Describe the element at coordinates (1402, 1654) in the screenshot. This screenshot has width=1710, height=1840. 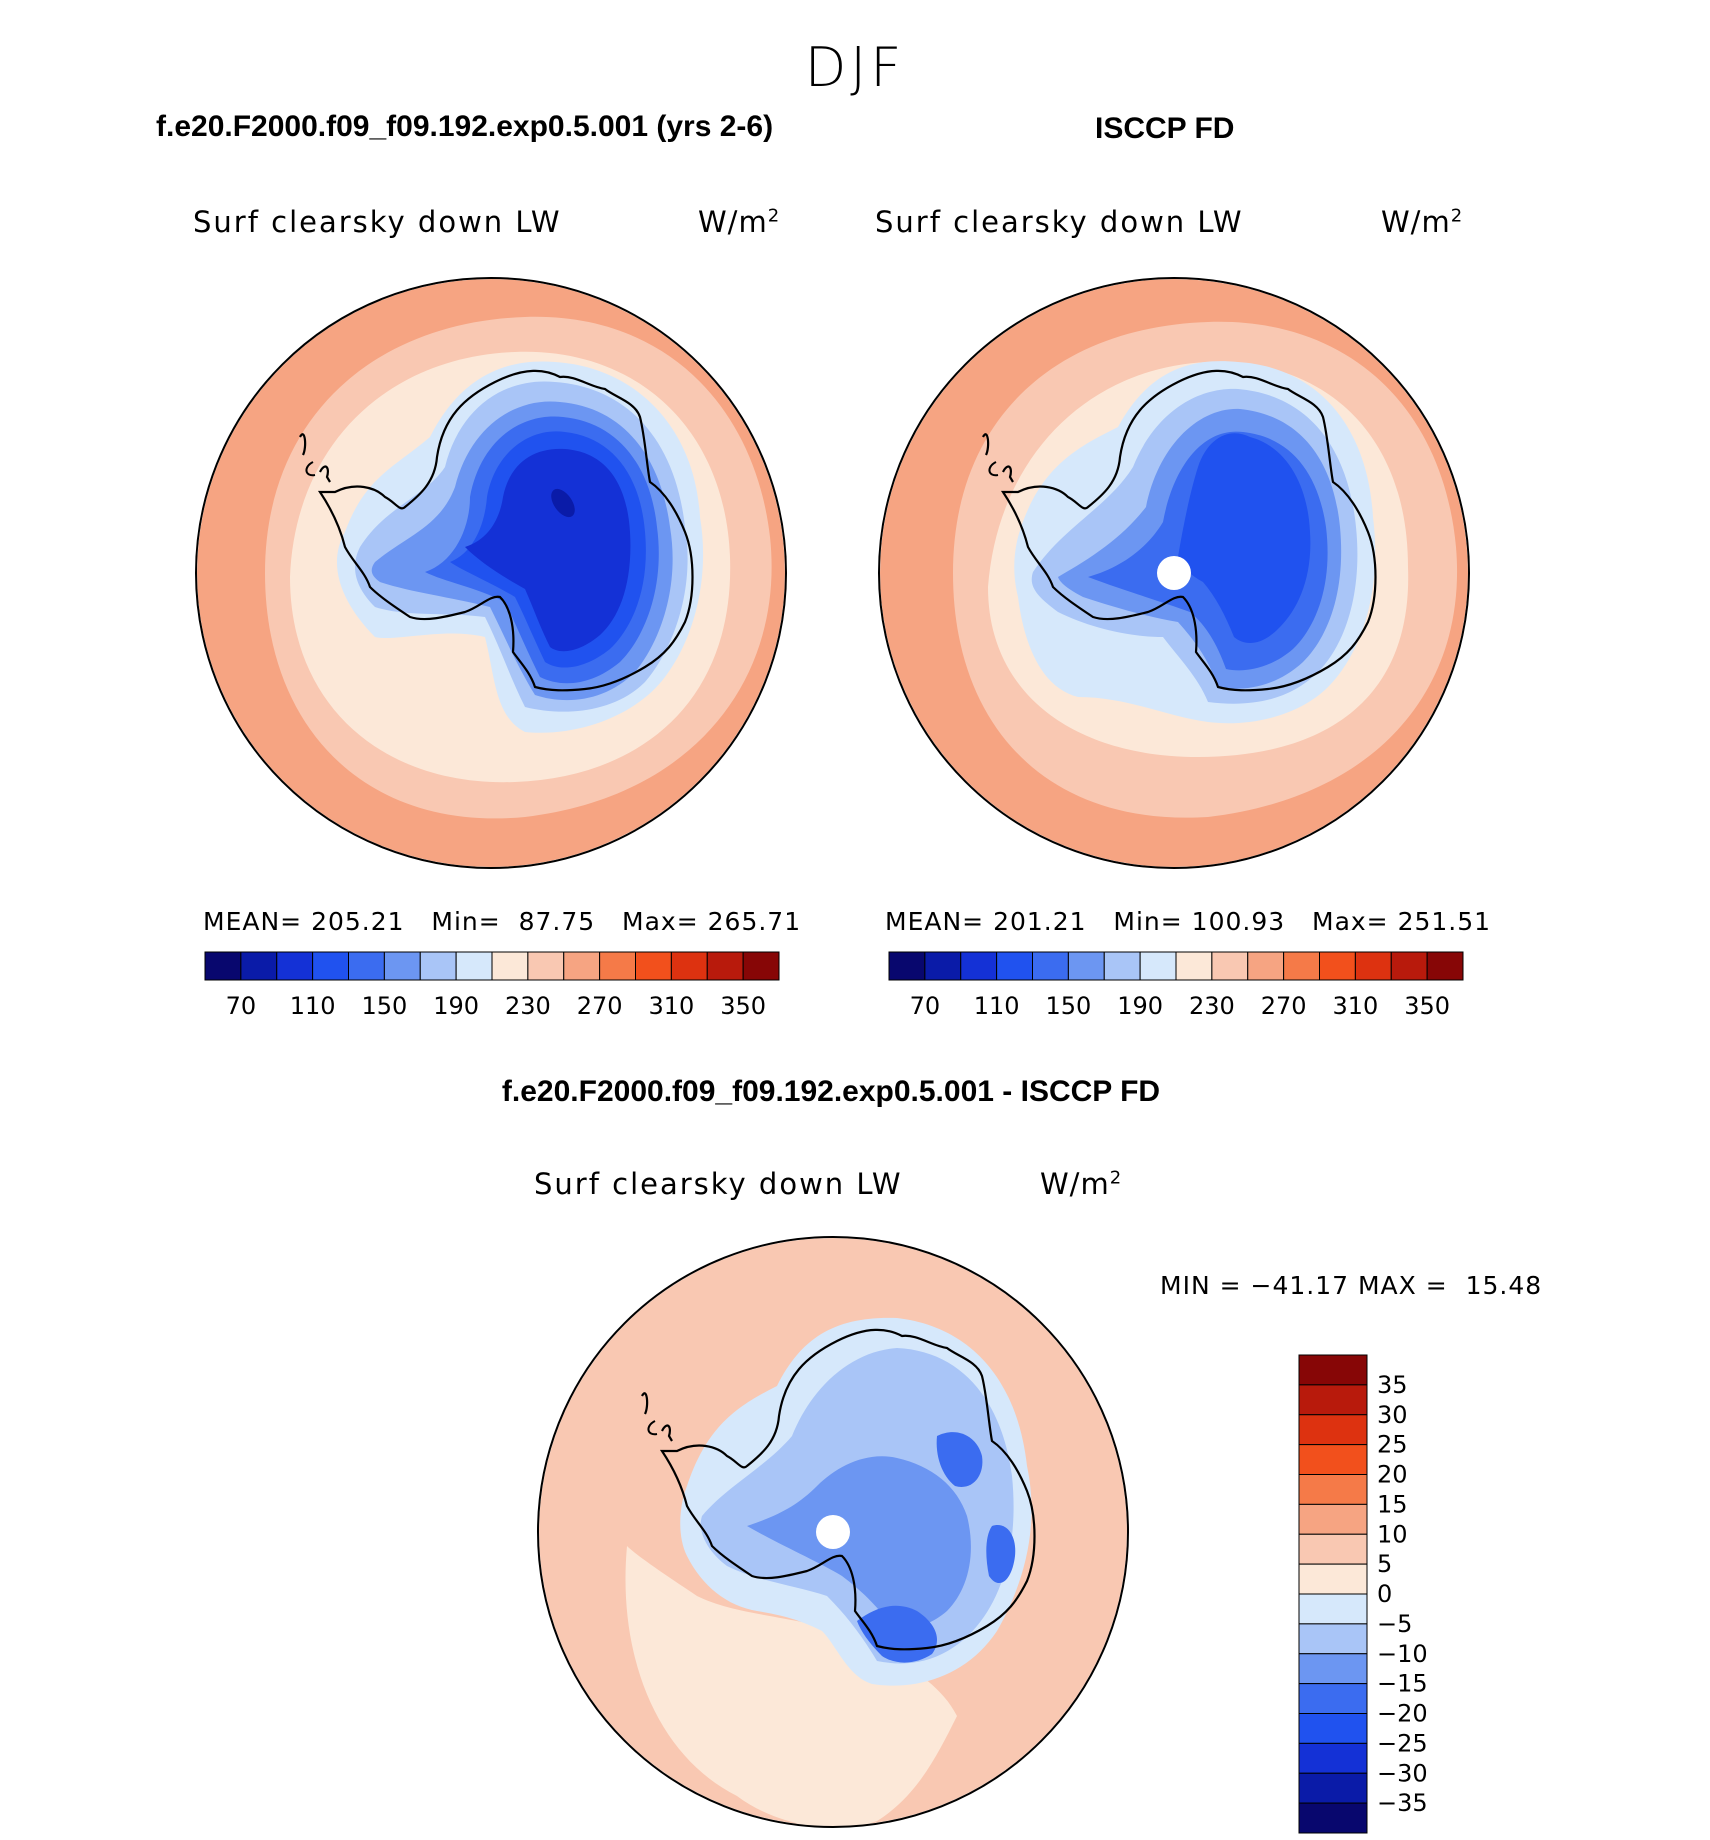
I see `diff-colorbar-tick-label: −10` at that location.